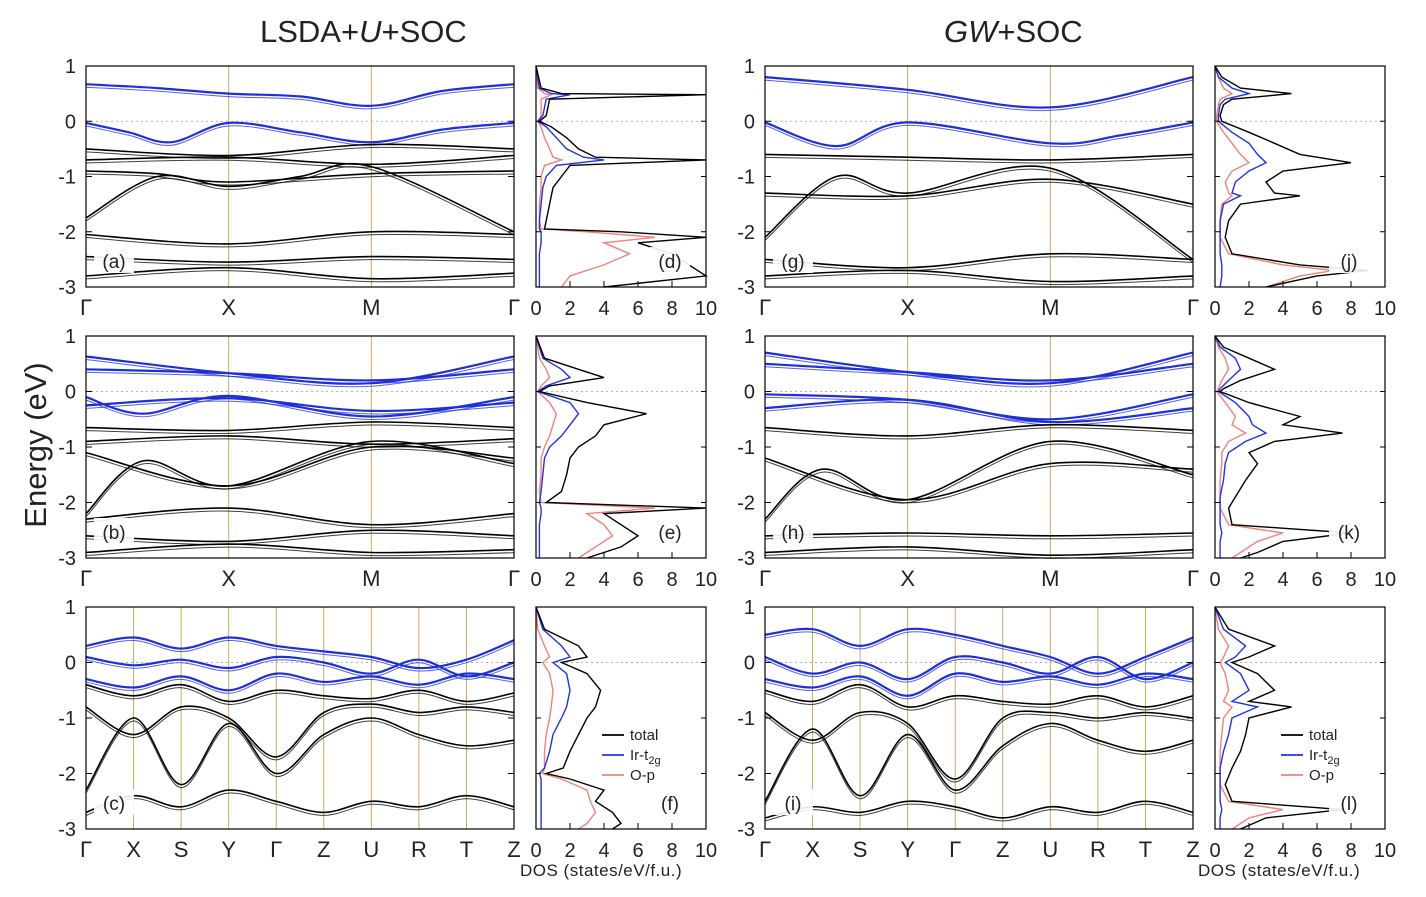  I want to click on dos-xlabel-right: DOS (states/eV/f.u.), so click(1279, 870).